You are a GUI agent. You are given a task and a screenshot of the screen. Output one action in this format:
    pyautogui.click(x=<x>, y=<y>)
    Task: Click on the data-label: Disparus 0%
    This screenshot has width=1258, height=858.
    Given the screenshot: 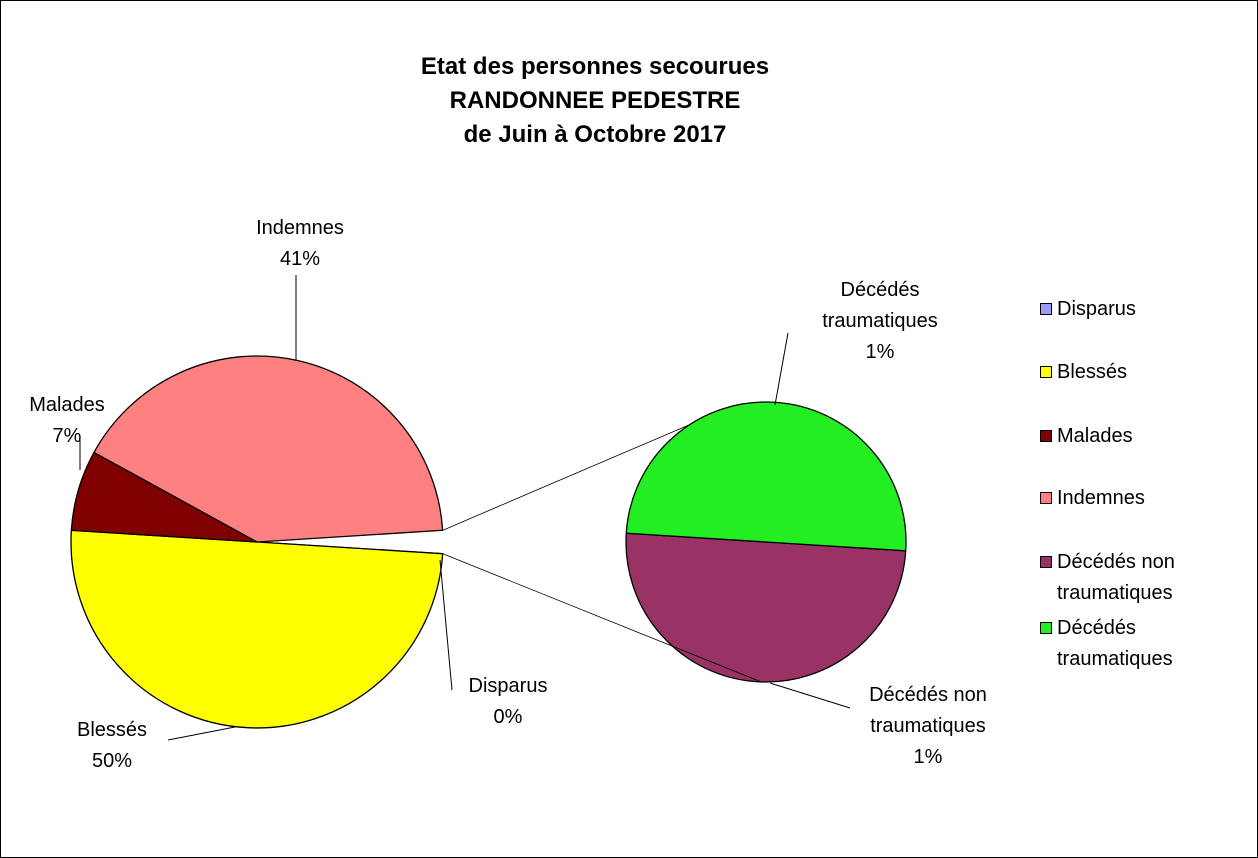 What is the action you would take?
    pyautogui.click(x=508, y=702)
    